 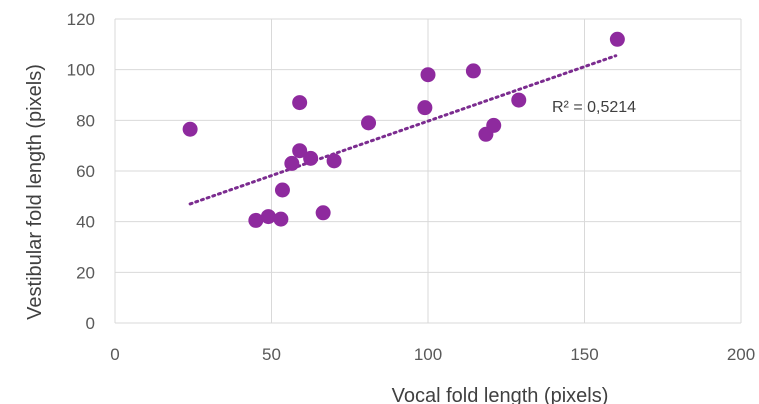 I want to click on x-tick-label: 0, so click(x=114, y=354).